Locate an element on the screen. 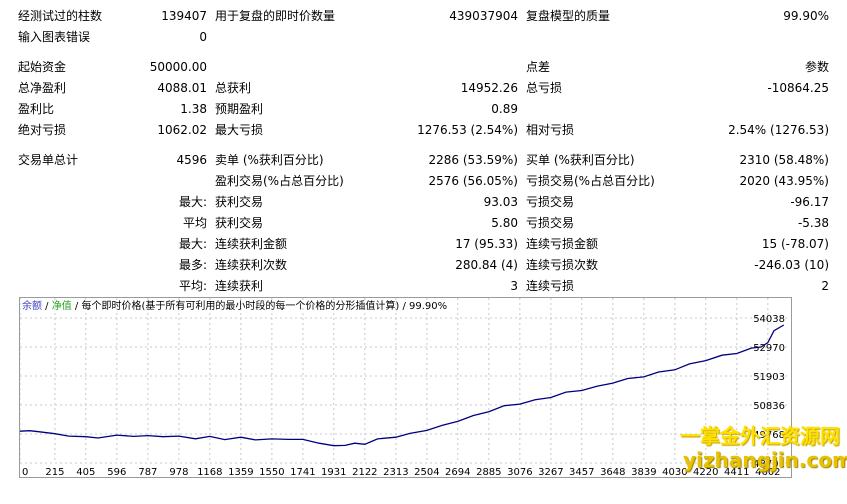 The image size is (847, 504). y-tick-label: 48701 is located at coordinates (769, 464).